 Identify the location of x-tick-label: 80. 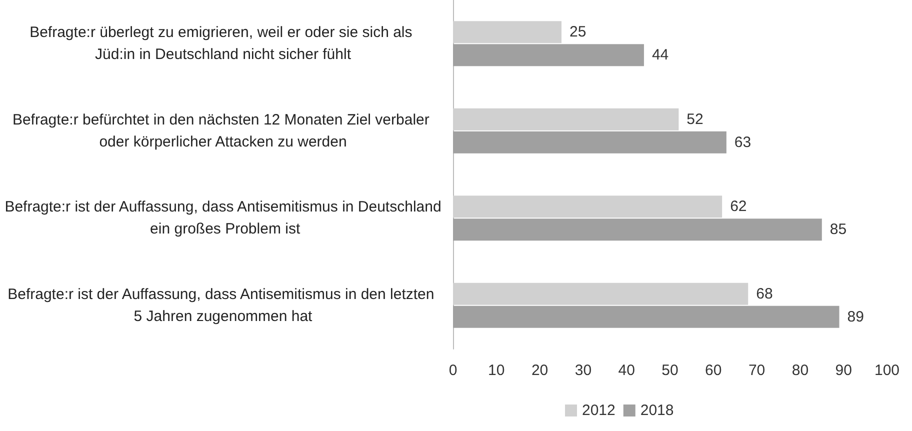
(800, 370).